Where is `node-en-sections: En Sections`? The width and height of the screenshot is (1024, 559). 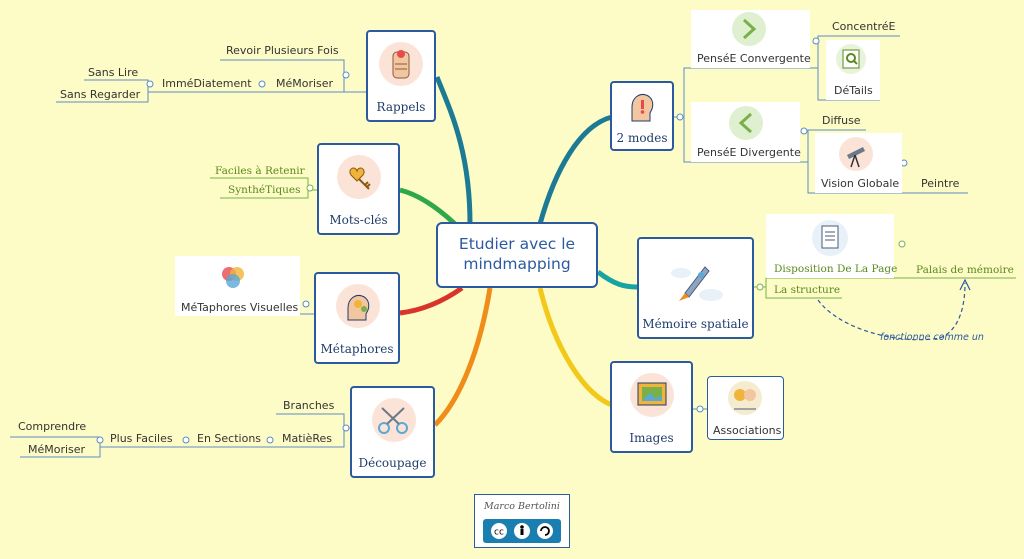
node-en-sections: En Sections is located at coordinates (229, 438).